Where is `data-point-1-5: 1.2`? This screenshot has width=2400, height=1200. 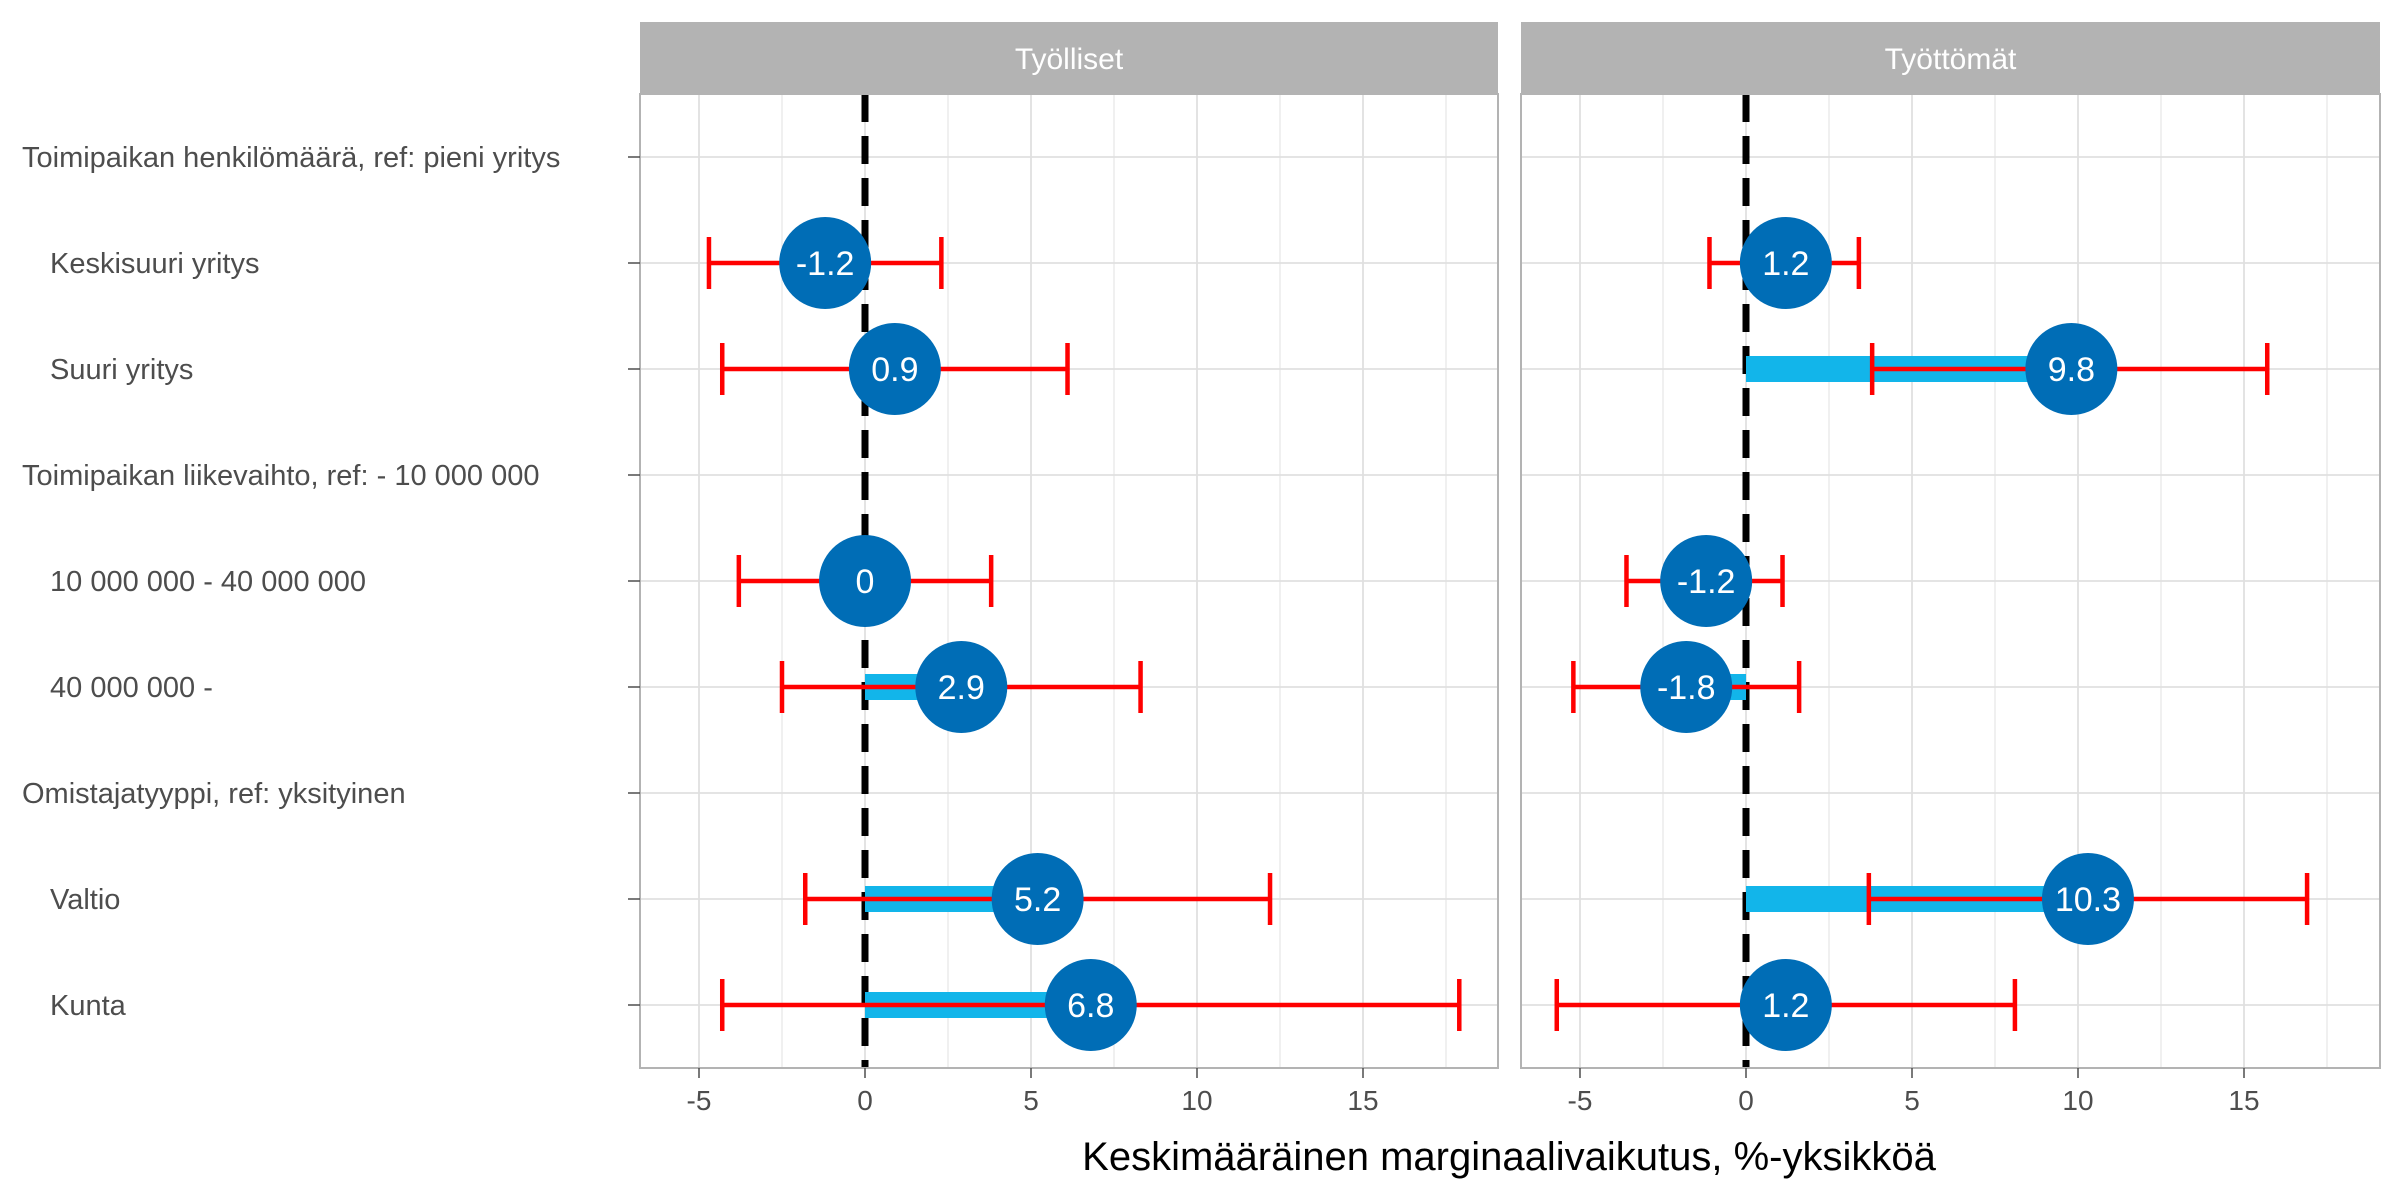 data-point-1-5: 1.2 is located at coordinates (1786, 1005).